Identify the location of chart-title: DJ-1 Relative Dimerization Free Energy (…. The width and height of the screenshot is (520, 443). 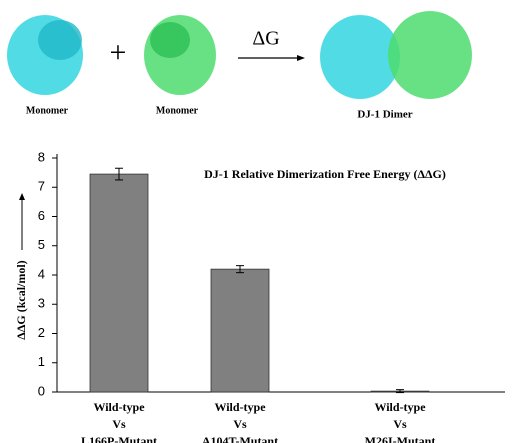
(325, 174).